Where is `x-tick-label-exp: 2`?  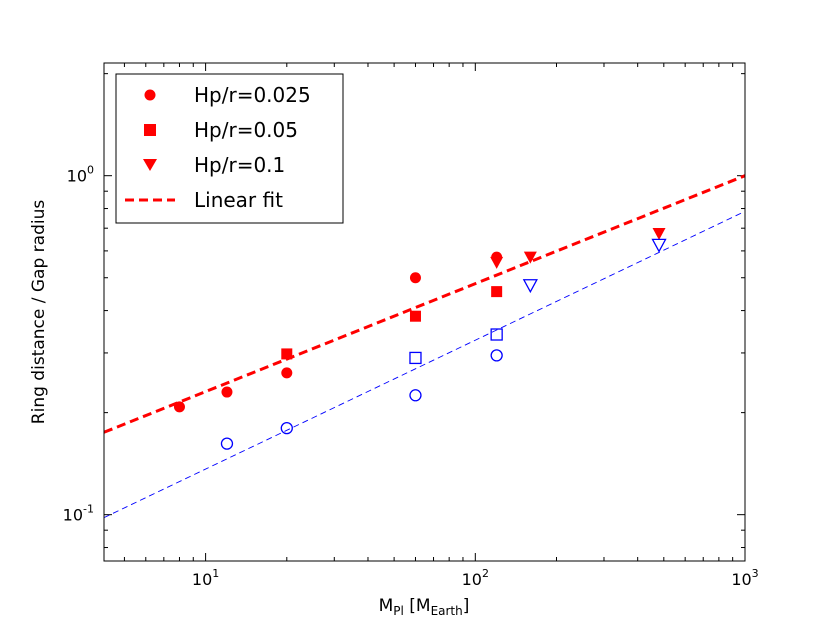 x-tick-label-exp: 2 is located at coordinates (485, 573).